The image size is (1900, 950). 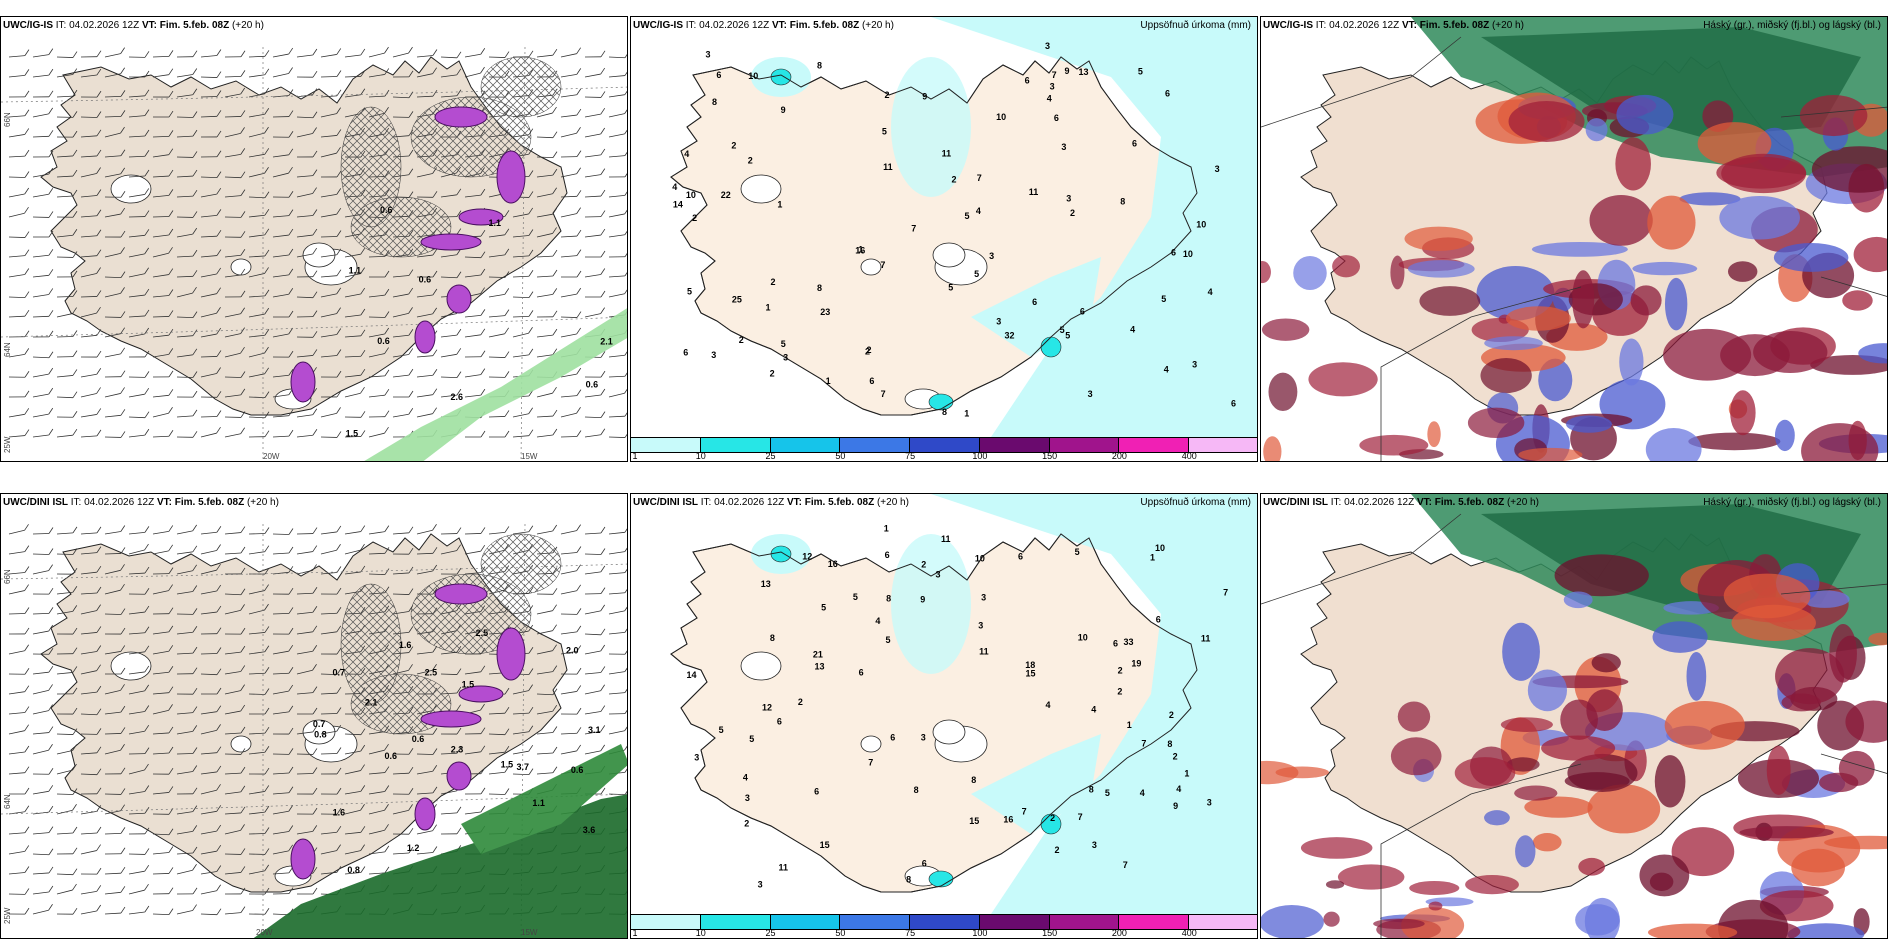 I want to click on lat-label: 64N, so click(x=7, y=801).